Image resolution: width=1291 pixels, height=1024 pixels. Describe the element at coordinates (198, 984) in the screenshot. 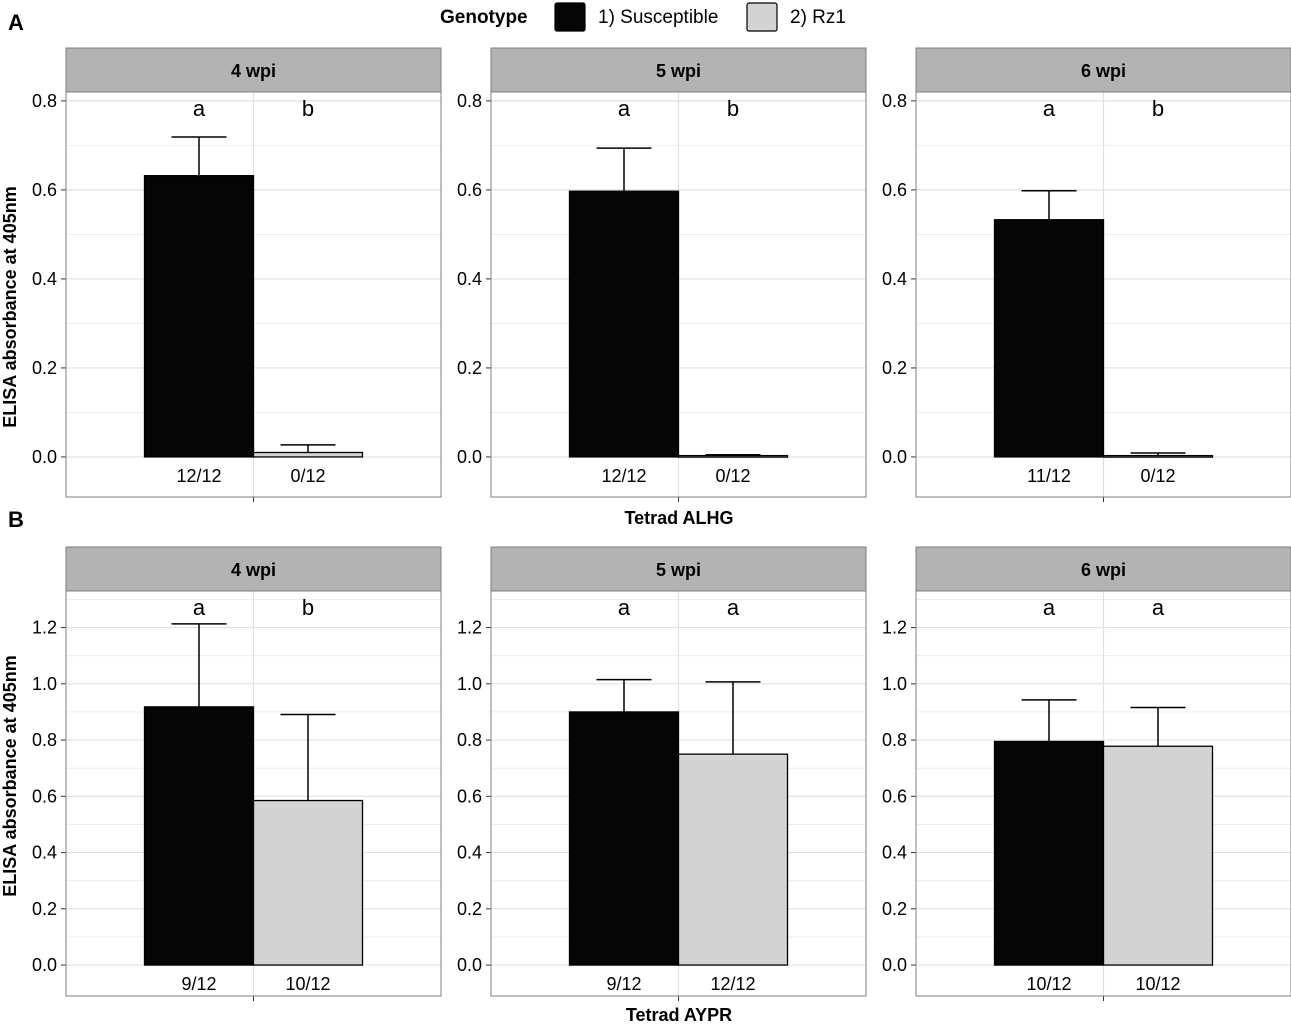

I see `facet-b-1-count-susceptible: 9/12` at that location.